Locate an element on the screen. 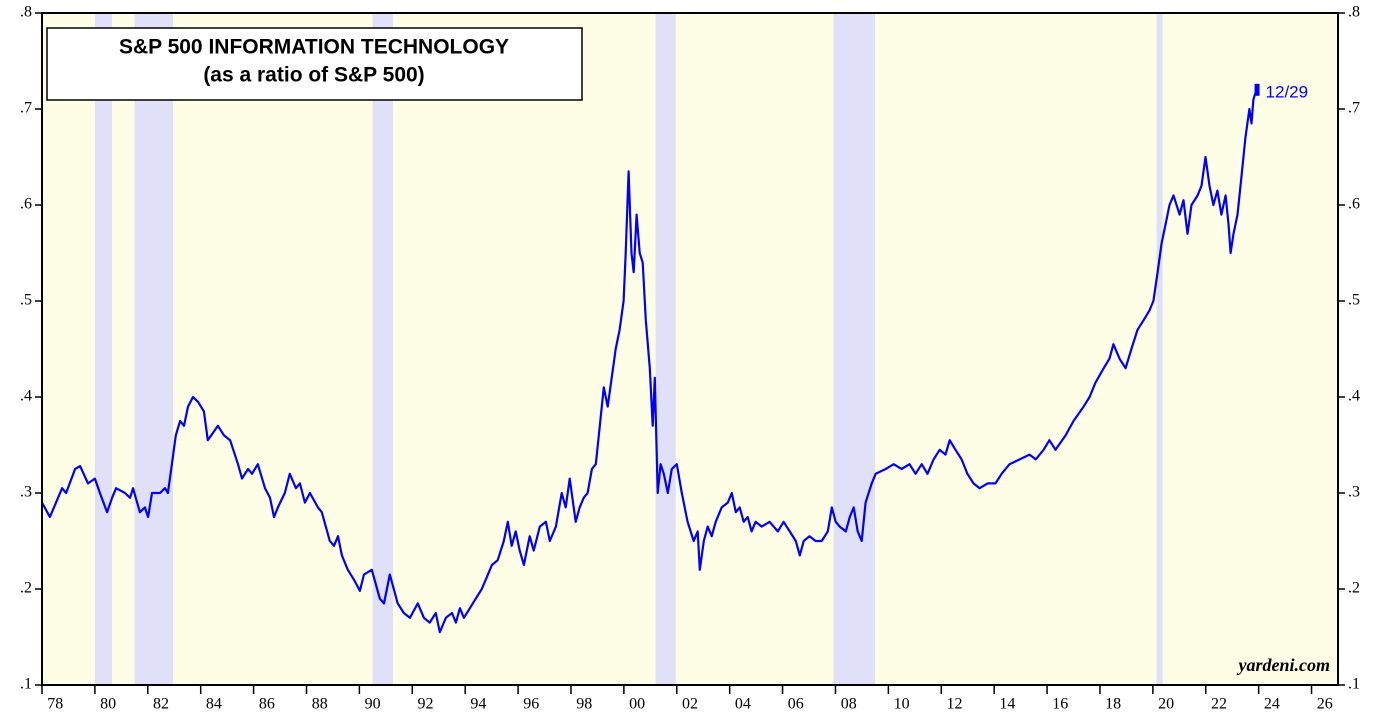 The height and width of the screenshot is (717, 1390). x-tick-label: 98 is located at coordinates (584, 704).